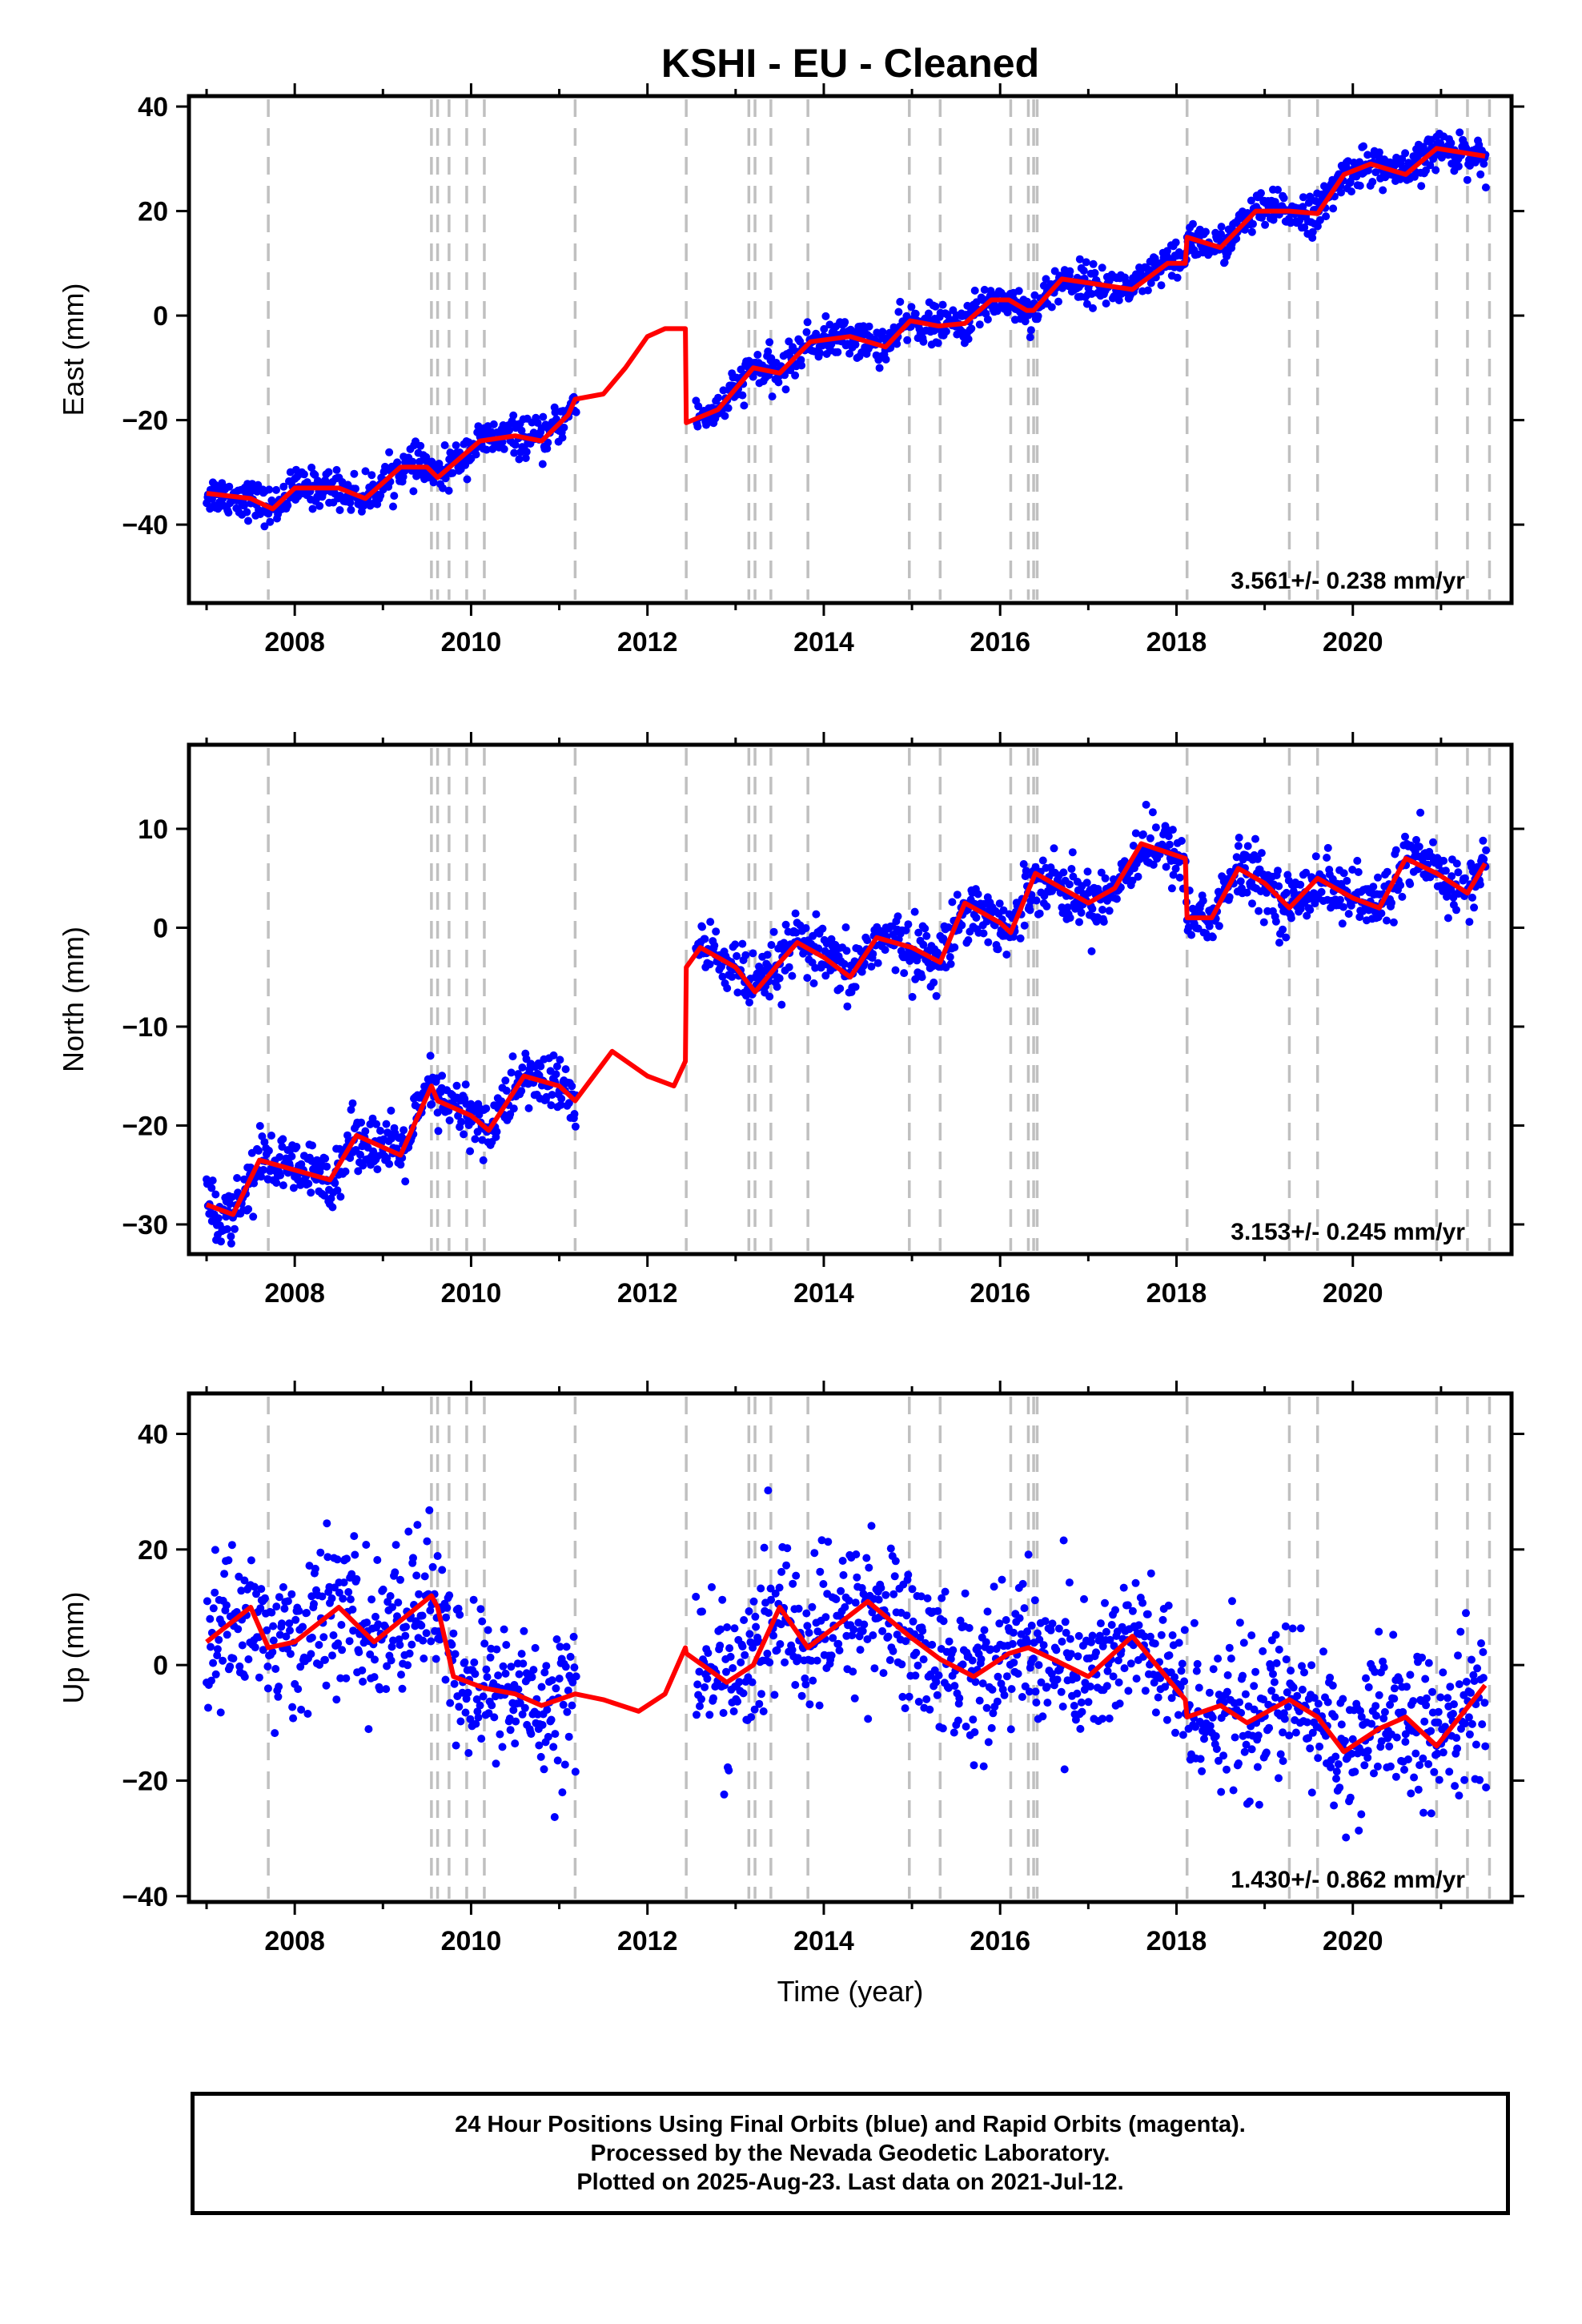 The width and height of the screenshot is (1582, 2324). I want to click on x-tick-label: 2010, so click(471, 642).